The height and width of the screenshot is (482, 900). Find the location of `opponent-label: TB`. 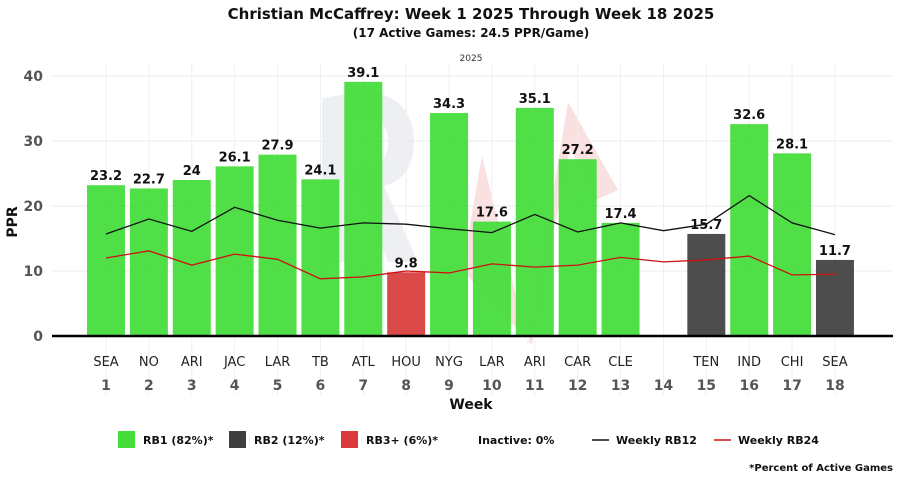

opponent-label: TB is located at coordinates (320, 362).